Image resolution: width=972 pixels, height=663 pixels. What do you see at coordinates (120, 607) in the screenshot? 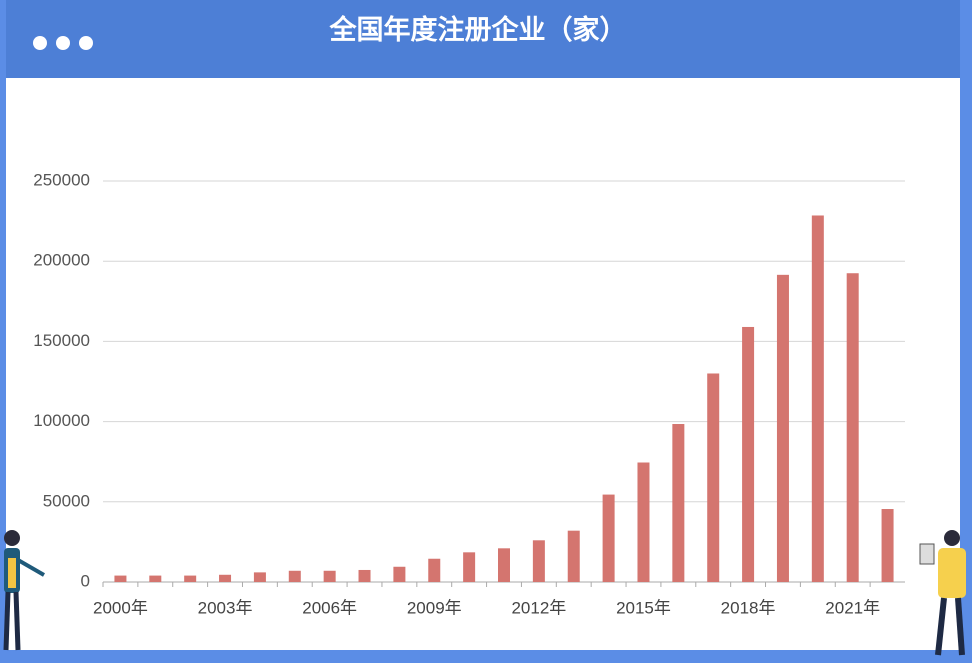
I see `x-tick-label: 2000年` at bounding box center [120, 607].